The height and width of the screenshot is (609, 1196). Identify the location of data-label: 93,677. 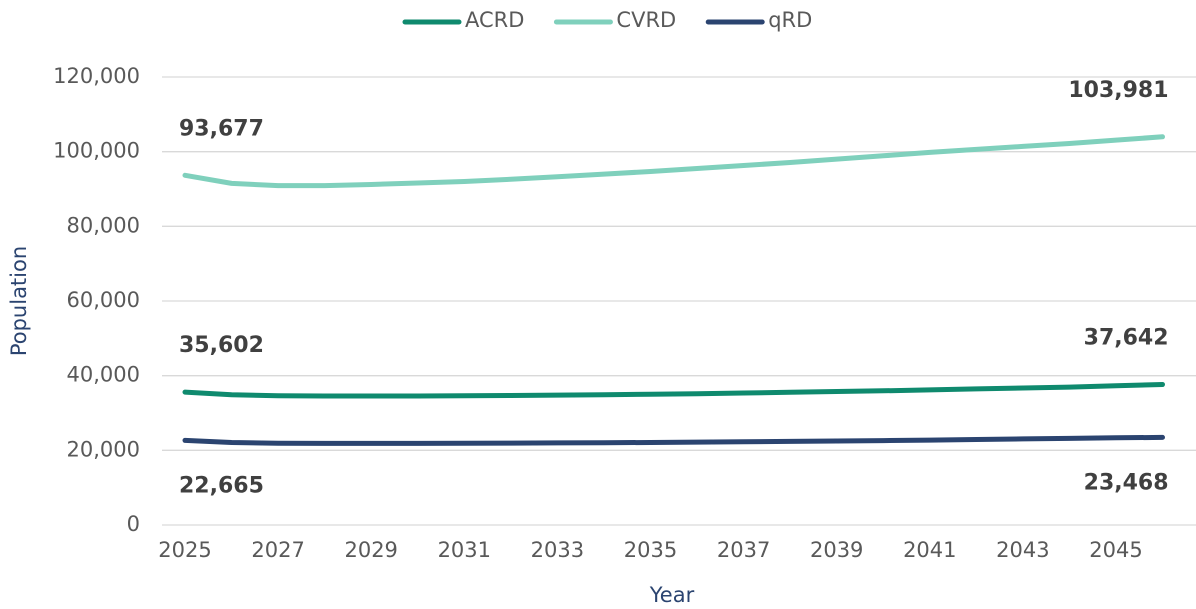
(221, 128).